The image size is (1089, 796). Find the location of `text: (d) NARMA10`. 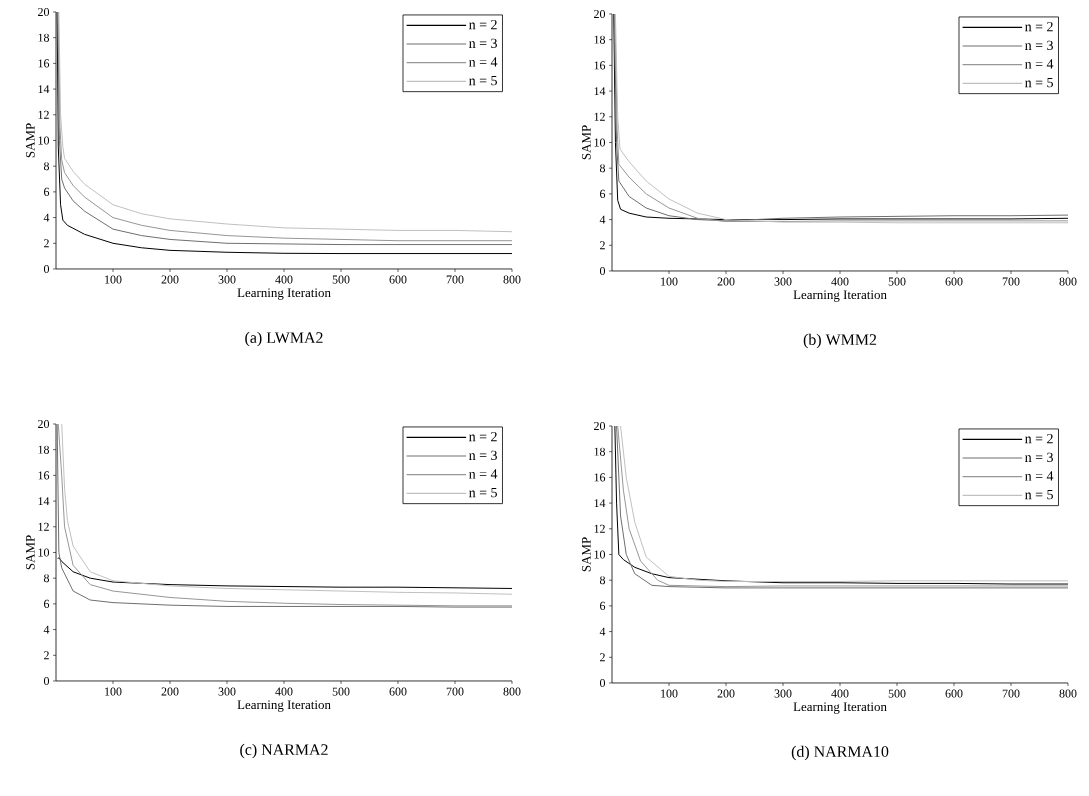

text: (d) NARMA10 is located at coordinates (840, 753).